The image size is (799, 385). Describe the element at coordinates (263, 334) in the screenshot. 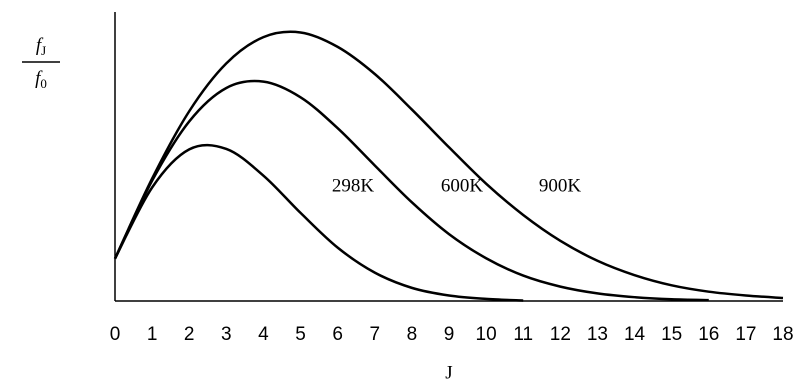

I see `x-tick-label: 4` at that location.